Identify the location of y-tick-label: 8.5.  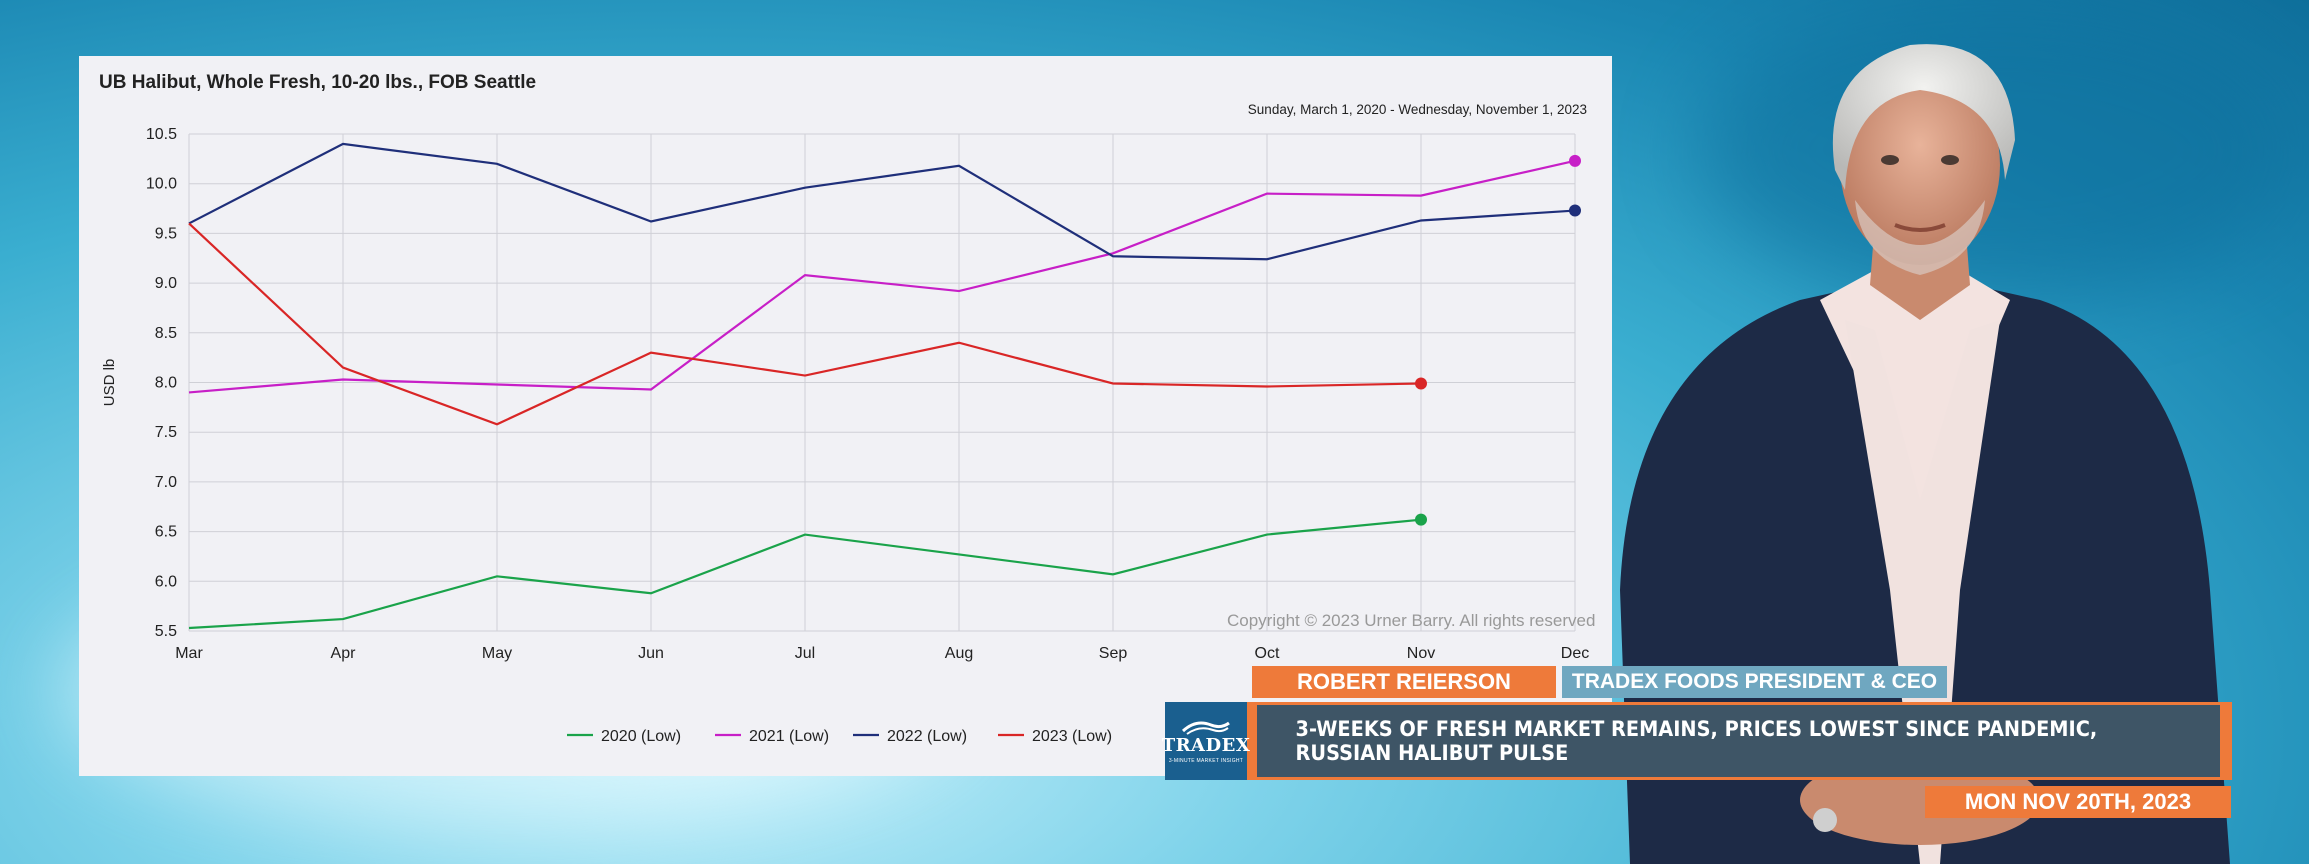
(166, 333).